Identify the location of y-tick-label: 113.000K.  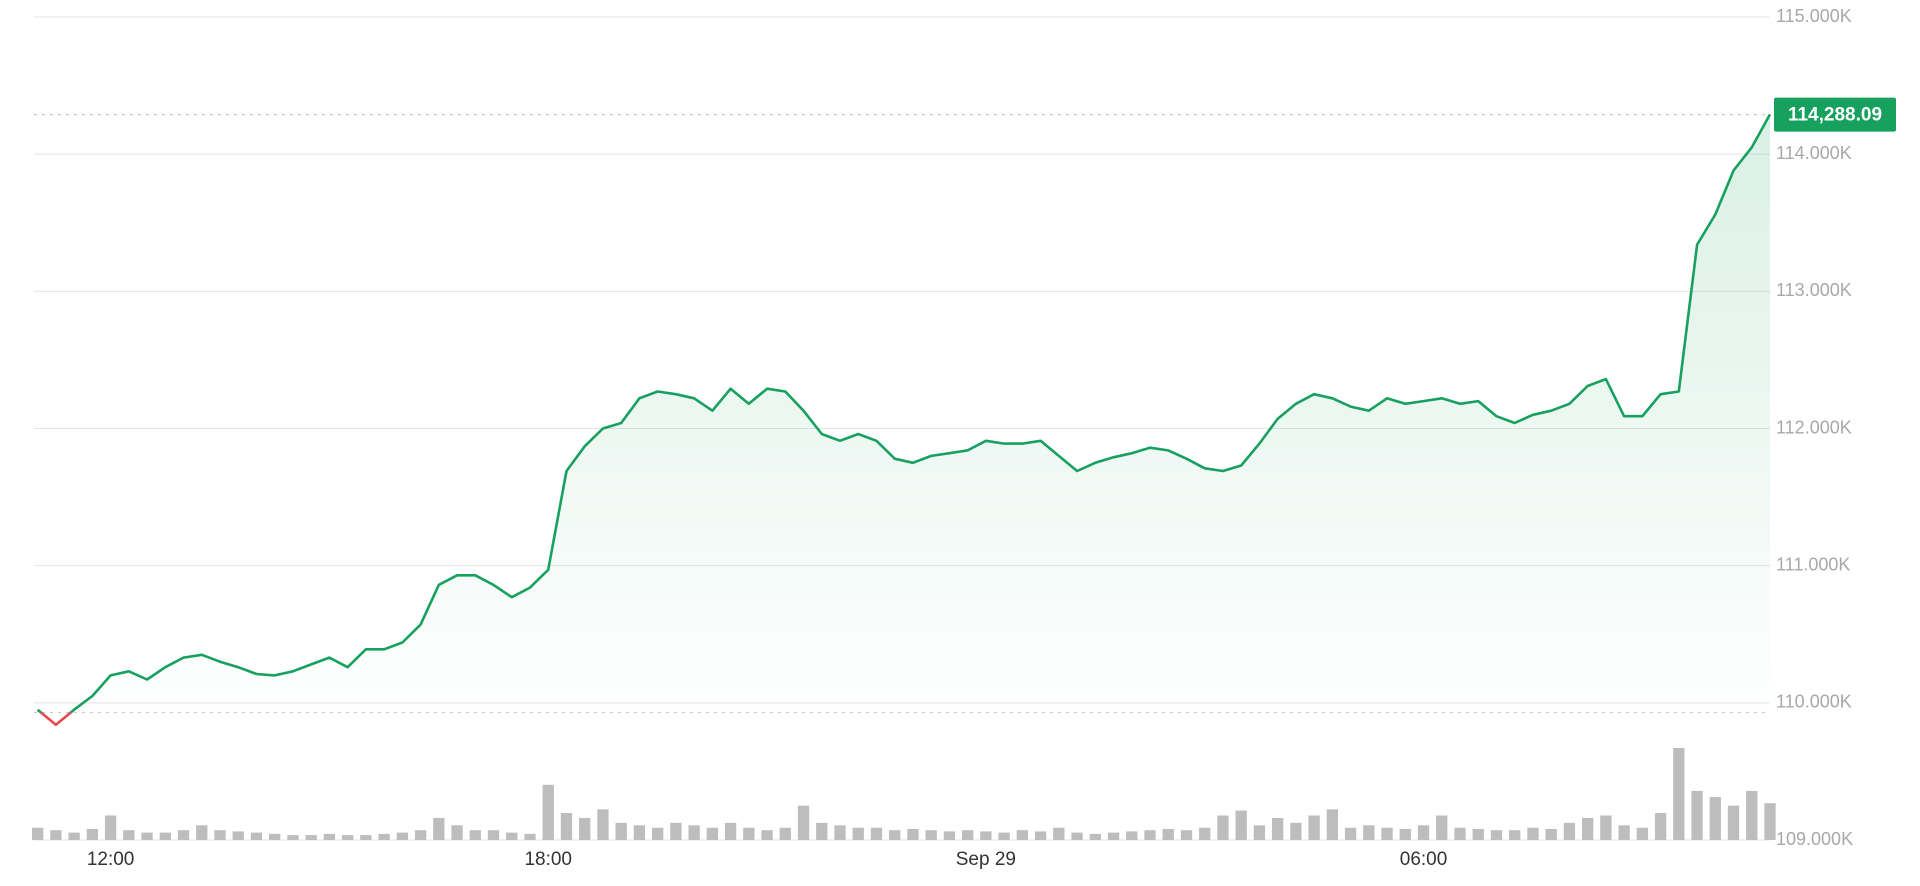
(1814, 290).